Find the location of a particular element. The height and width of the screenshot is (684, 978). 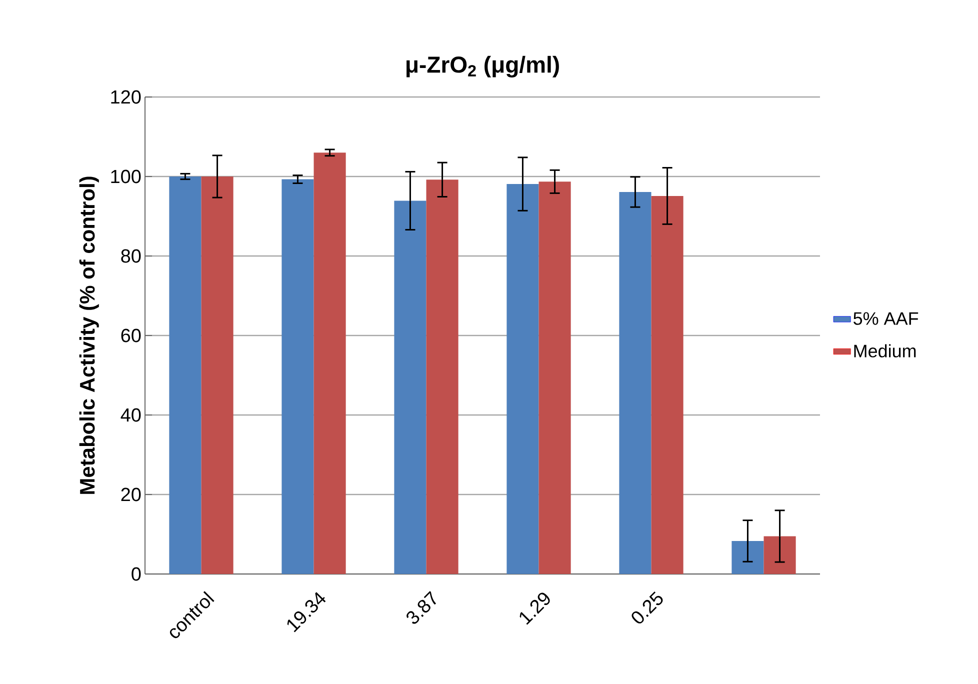

y-tick-label: 0 is located at coordinates (136, 574).